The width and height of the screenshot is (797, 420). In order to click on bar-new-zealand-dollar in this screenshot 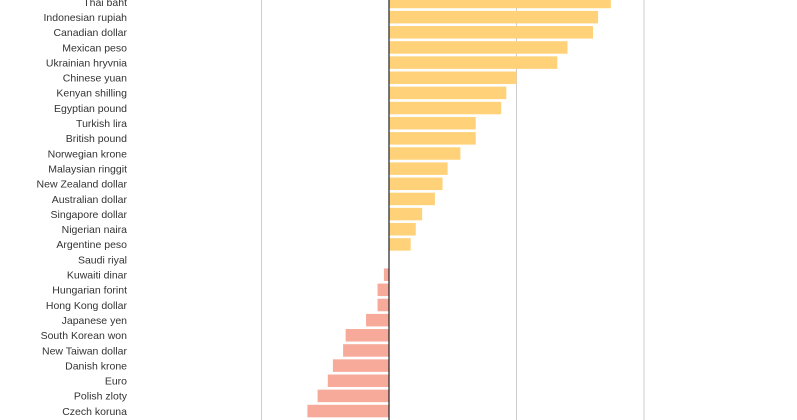, I will do `click(416, 184)`.